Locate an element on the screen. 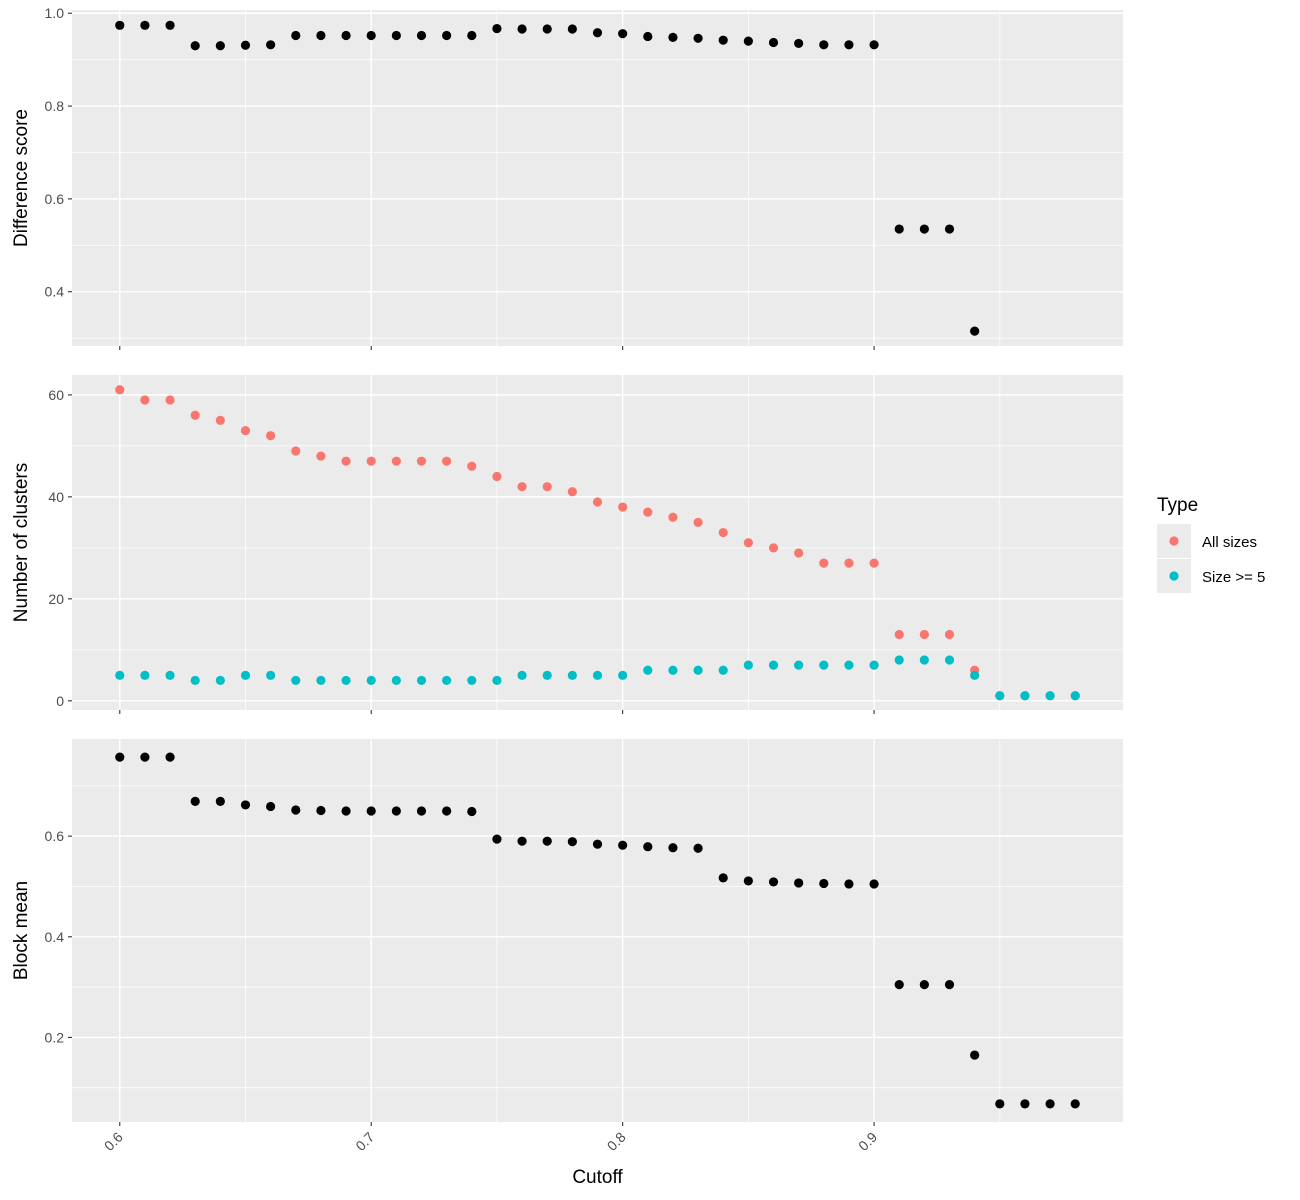 The width and height of the screenshot is (1300, 1200). y-tick-label: 1.0 is located at coordinates (55, 13).